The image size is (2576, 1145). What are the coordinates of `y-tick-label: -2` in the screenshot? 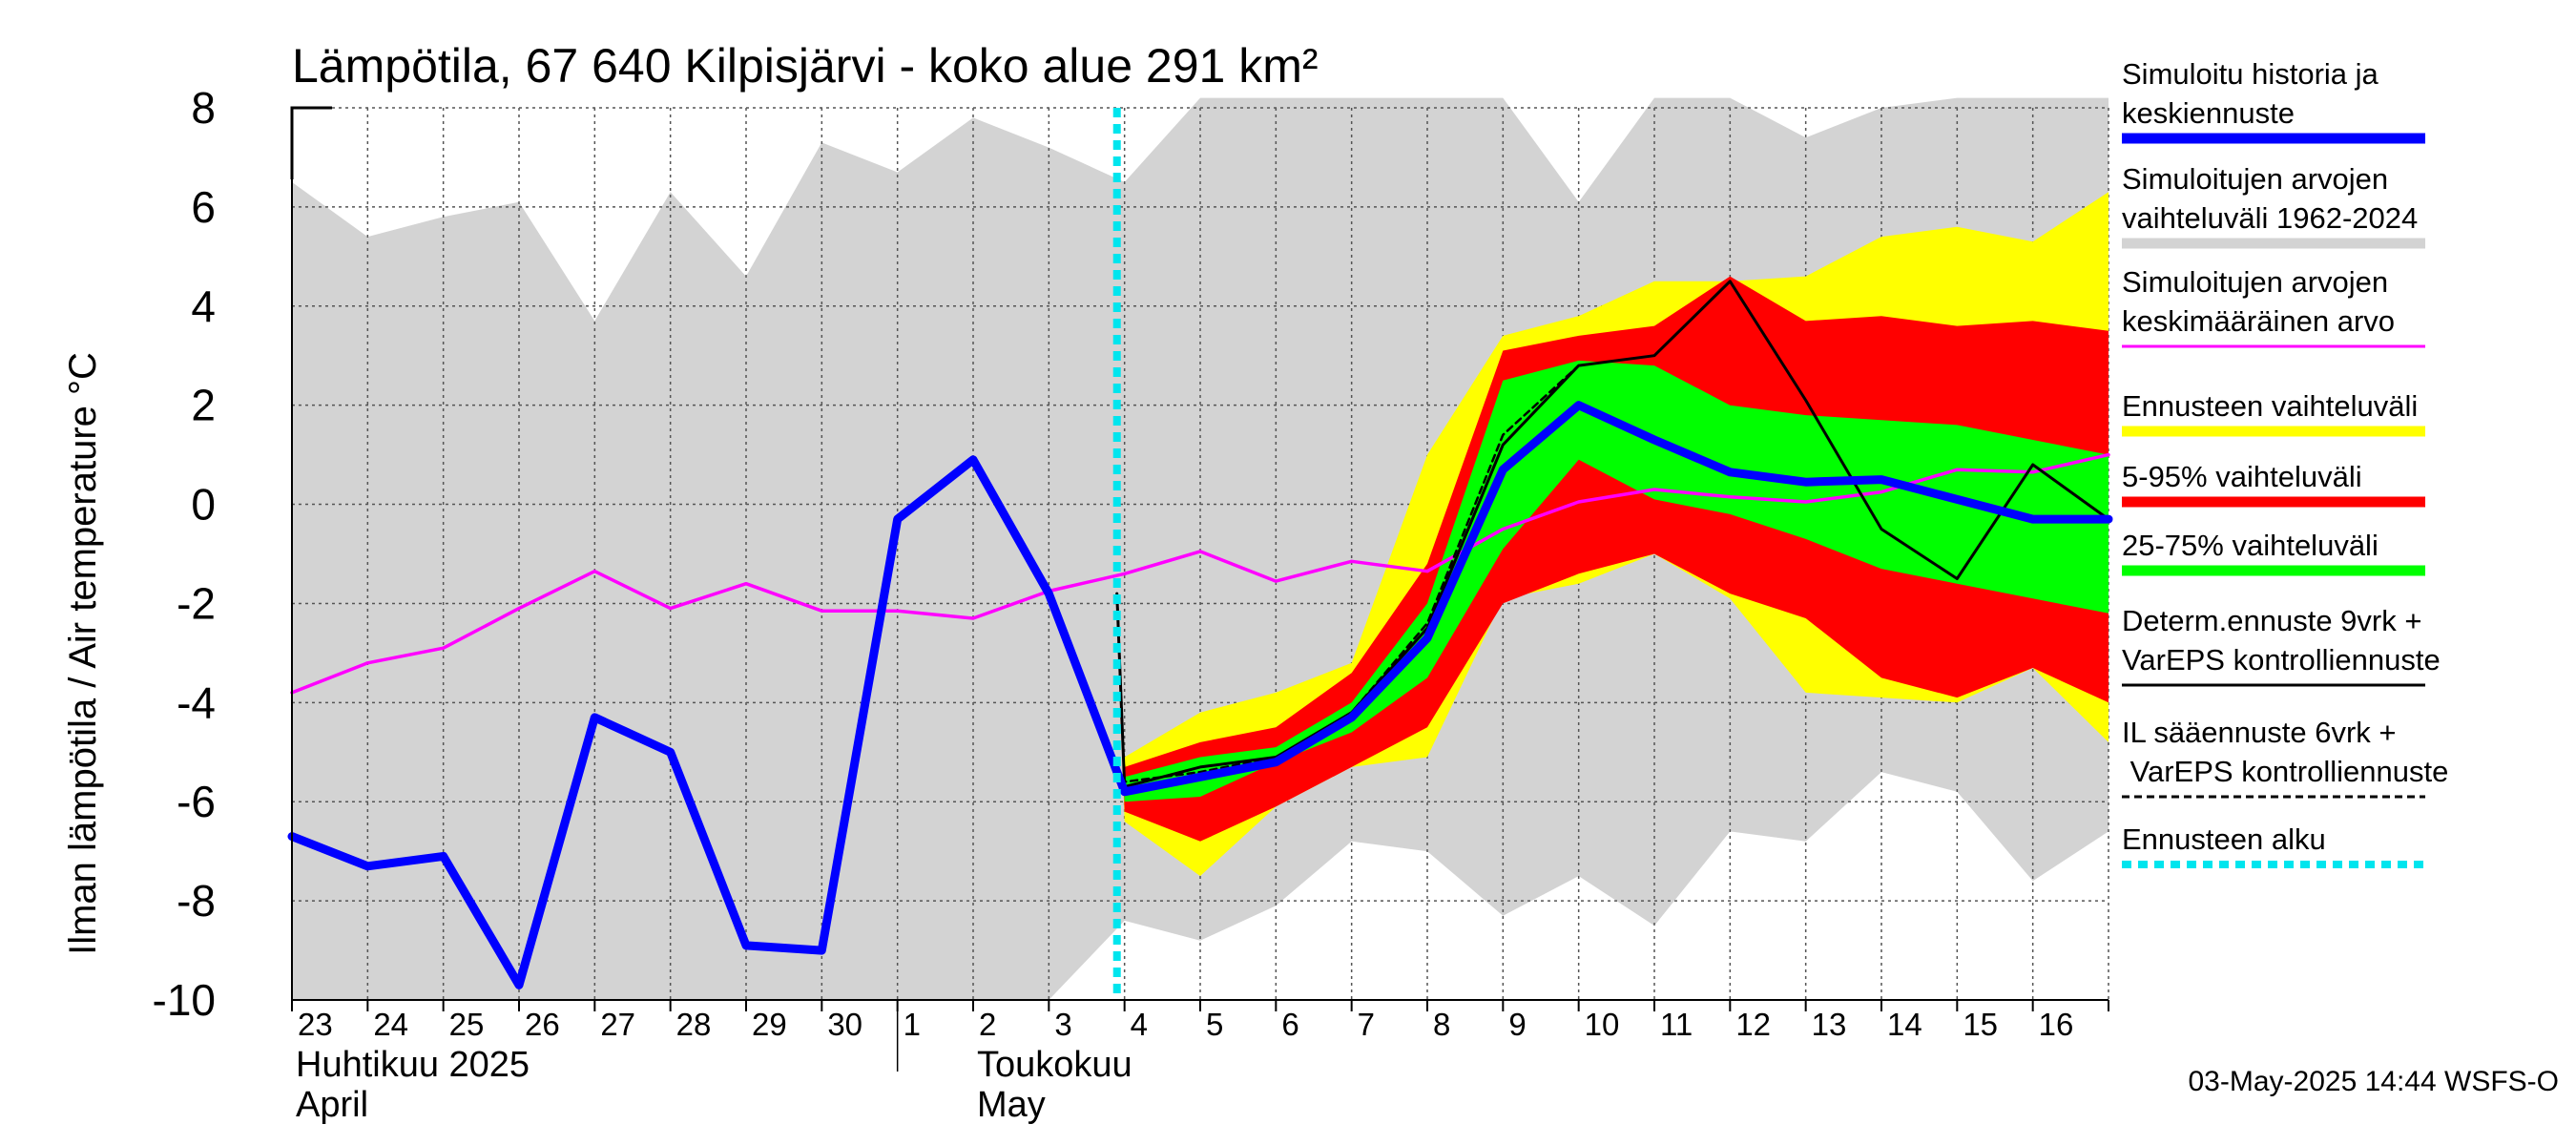 It's located at (196, 603).